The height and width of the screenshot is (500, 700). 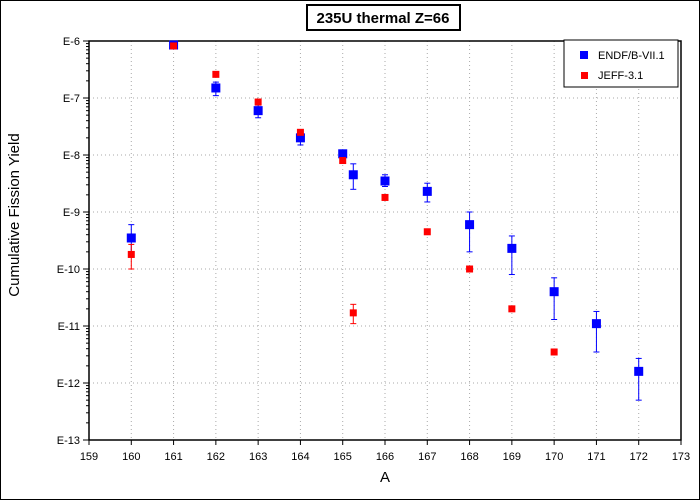 What do you see at coordinates (512, 457) in the screenshot?
I see `x-tick-label: 169` at bounding box center [512, 457].